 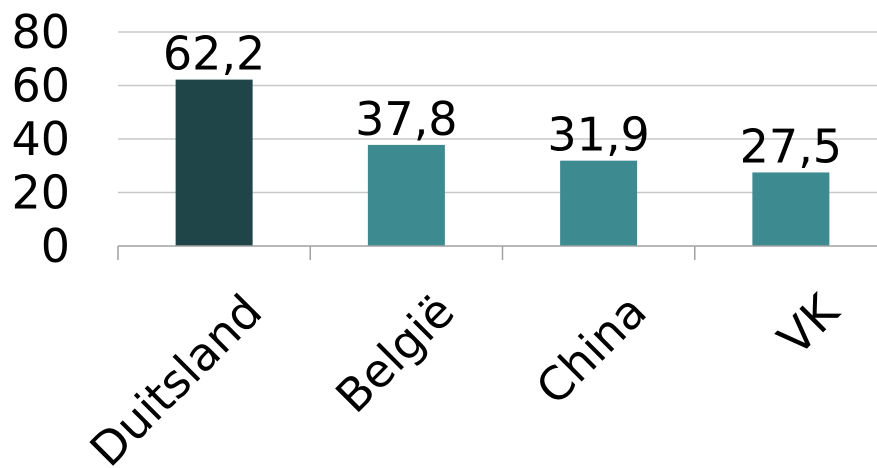 I want to click on bar-china, so click(x=599, y=203).